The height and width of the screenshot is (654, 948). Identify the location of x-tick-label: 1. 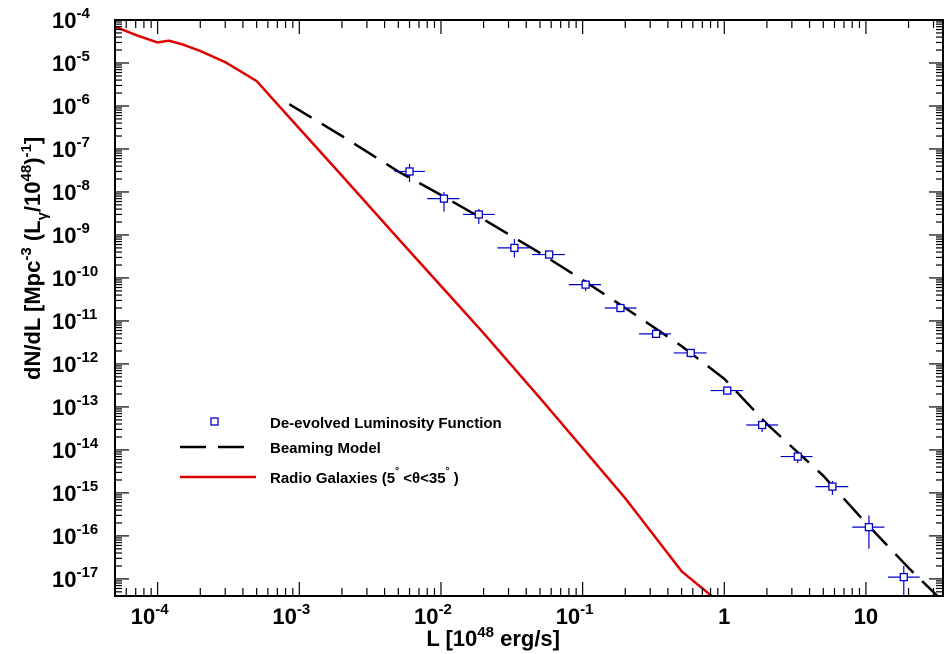
(724, 616).